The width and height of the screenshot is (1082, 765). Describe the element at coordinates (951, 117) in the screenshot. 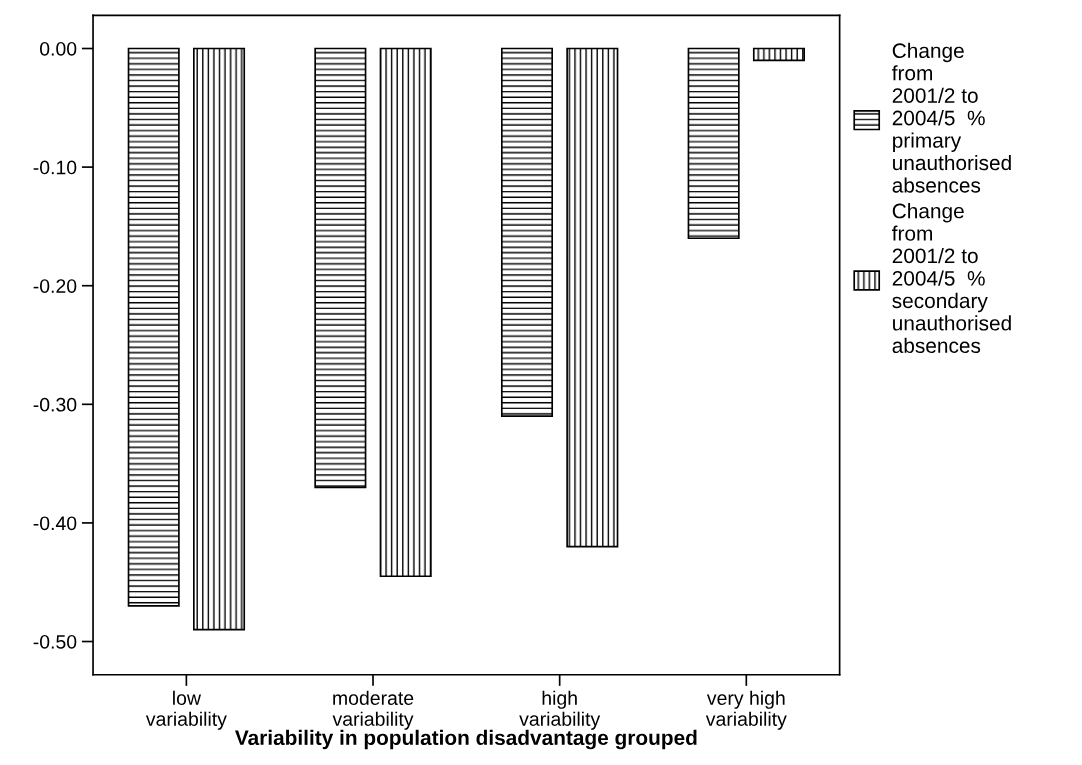

I see `legend-label: Change from 2001/2 to 2004/5 % primary unauthorised absences` at that location.